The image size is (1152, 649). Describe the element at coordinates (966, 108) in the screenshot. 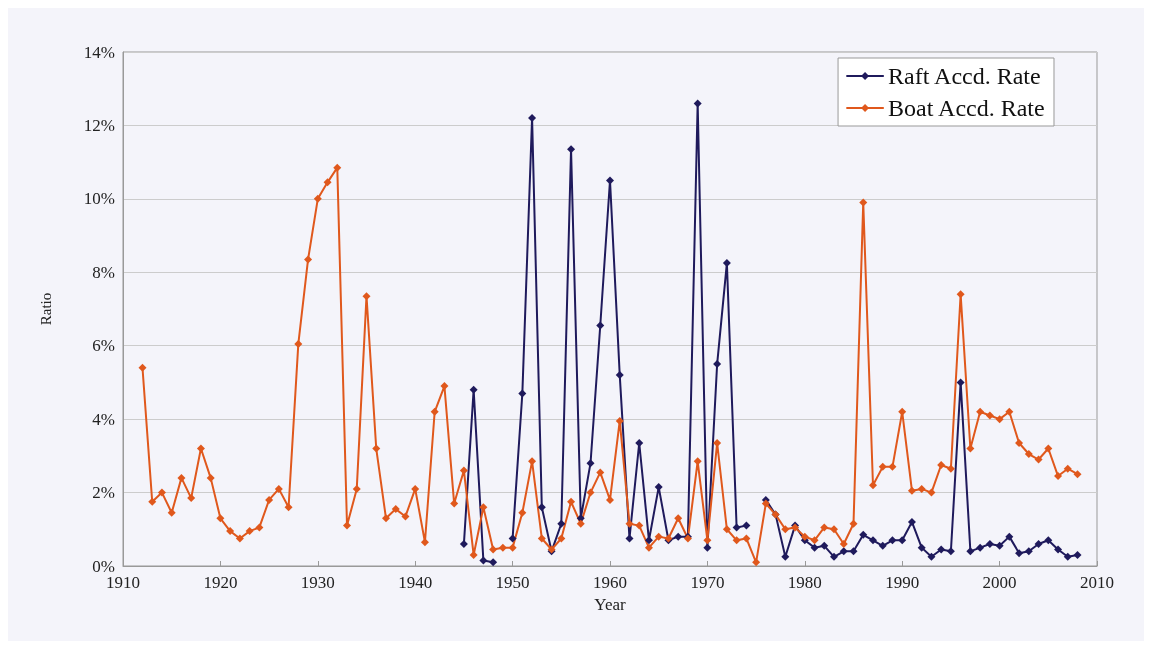

I see `legend-label: Boat Accd. Rate` at that location.